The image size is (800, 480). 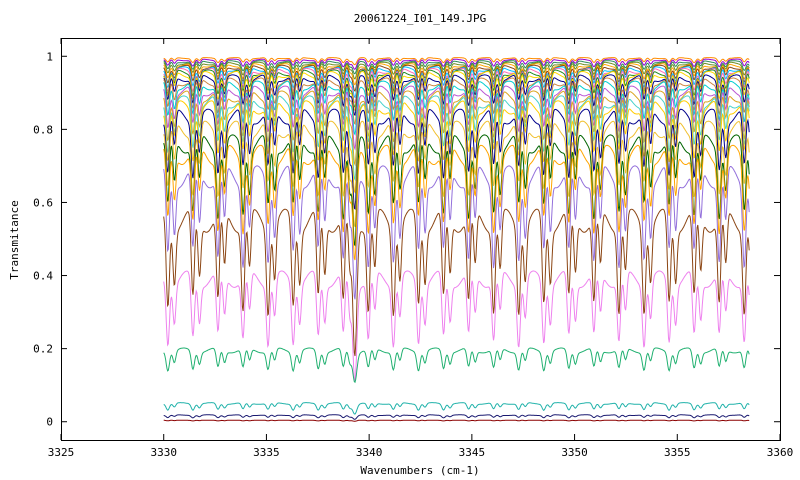 What do you see at coordinates (419, 470) in the screenshot?
I see `x-axis-label: Wavenumbers (cm-1)` at bounding box center [419, 470].